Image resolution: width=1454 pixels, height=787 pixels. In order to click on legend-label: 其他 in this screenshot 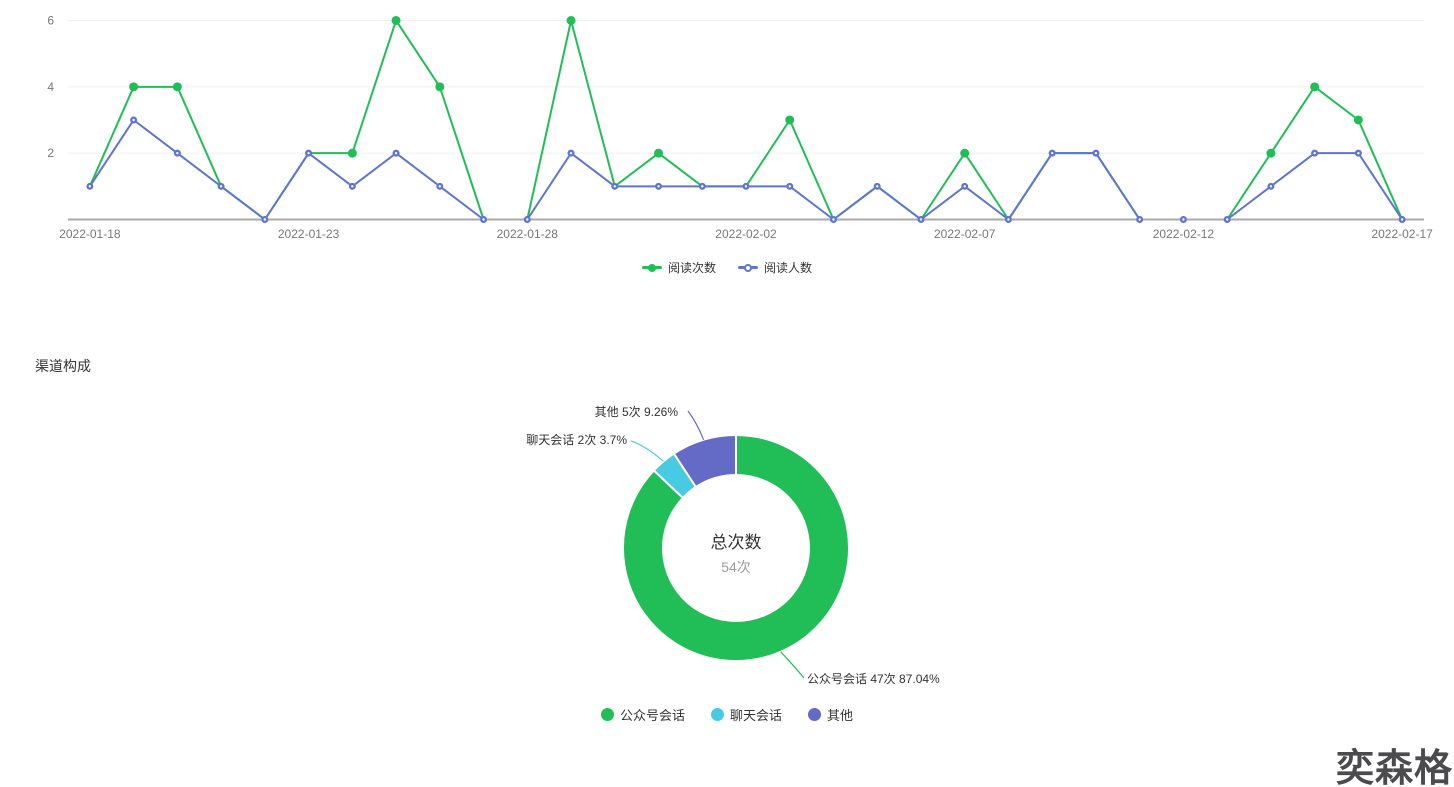, I will do `click(840, 715)`.